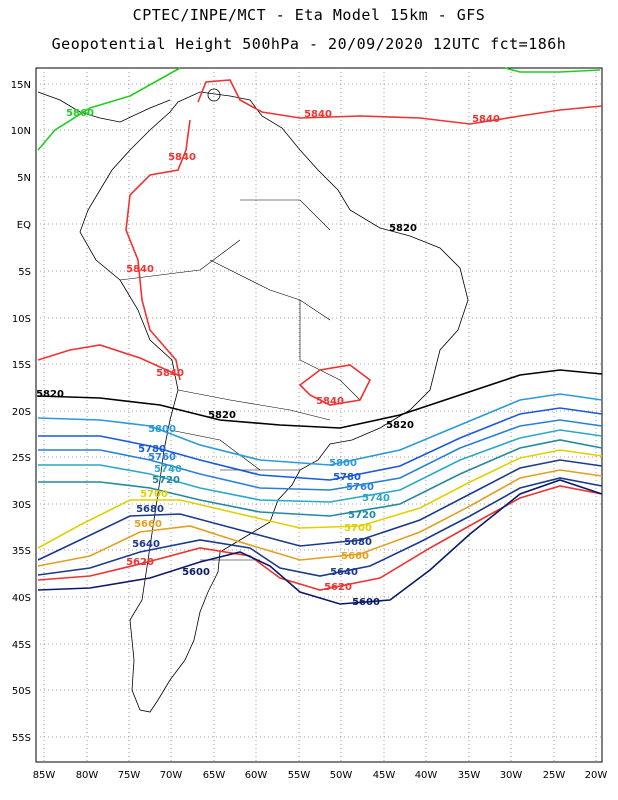  What do you see at coordinates (256, 775) in the screenshot?
I see `lon-tick-label: 60W` at bounding box center [256, 775].